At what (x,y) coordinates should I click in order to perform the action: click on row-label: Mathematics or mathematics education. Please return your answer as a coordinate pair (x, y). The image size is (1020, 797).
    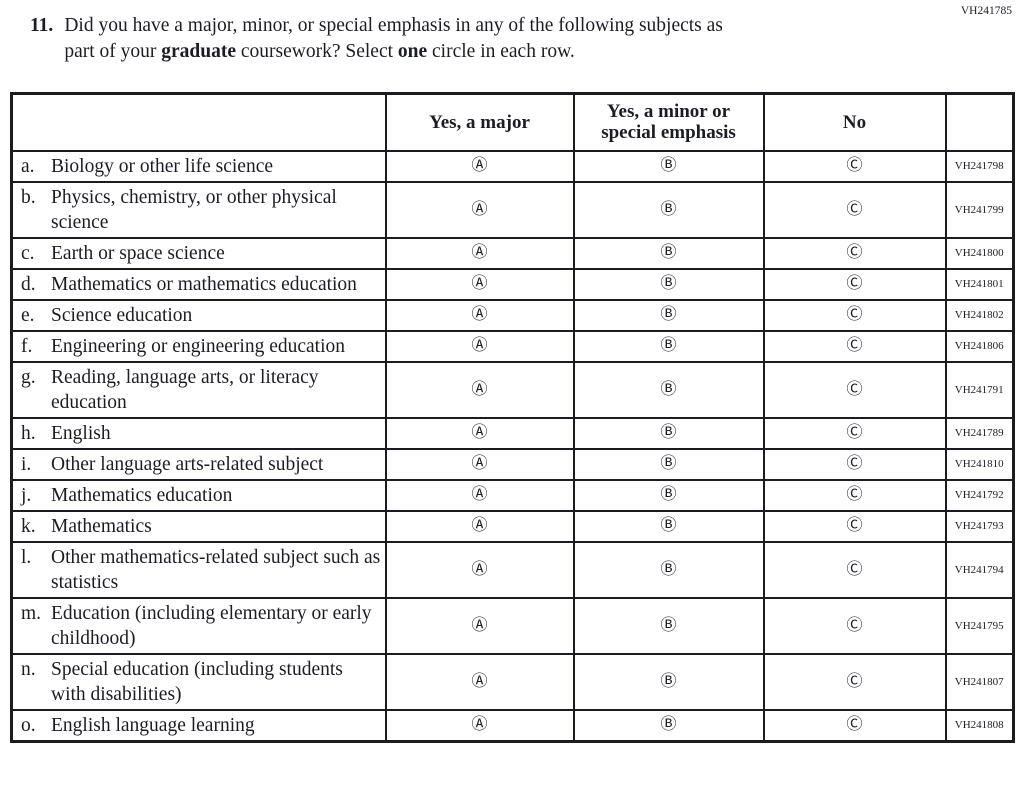
    Looking at the image, I should click on (204, 284).